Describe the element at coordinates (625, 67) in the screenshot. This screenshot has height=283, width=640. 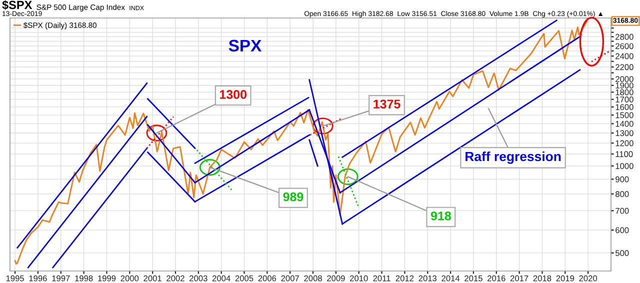
I see `y-tick-label: 2200` at that location.